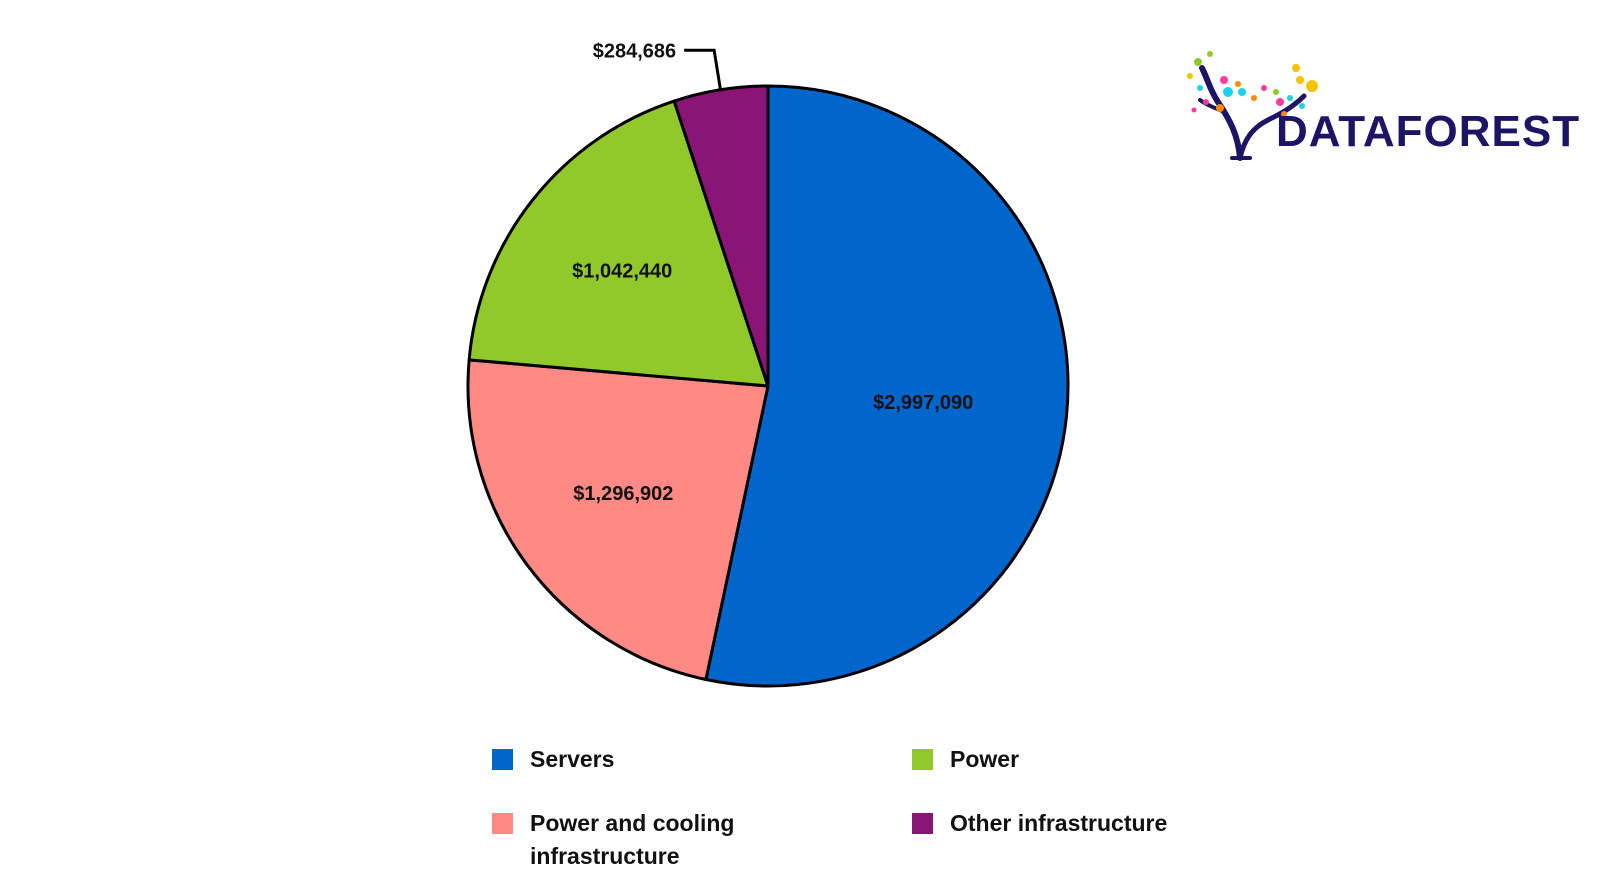  What do you see at coordinates (1252, 106) in the screenshot?
I see `tree-logo-icon` at bounding box center [1252, 106].